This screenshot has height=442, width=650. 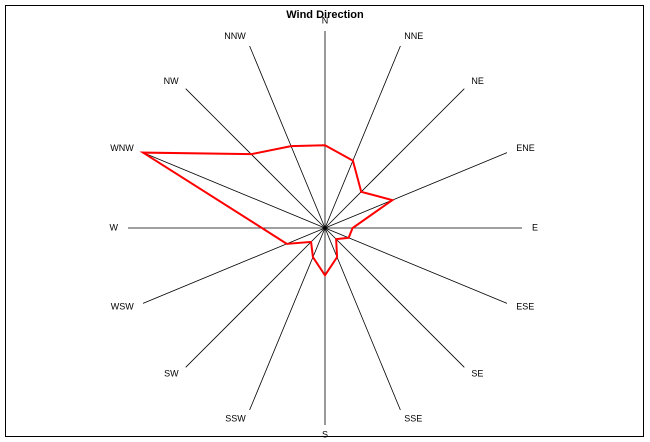 What do you see at coordinates (525, 148) in the screenshot?
I see `axis-label: ENE` at bounding box center [525, 148].